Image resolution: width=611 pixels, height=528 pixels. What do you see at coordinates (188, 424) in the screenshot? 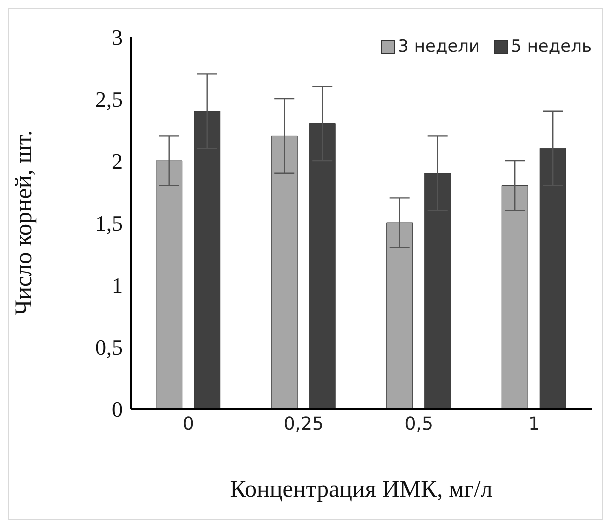
I see `x-tick-label: 0` at bounding box center [188, 424].